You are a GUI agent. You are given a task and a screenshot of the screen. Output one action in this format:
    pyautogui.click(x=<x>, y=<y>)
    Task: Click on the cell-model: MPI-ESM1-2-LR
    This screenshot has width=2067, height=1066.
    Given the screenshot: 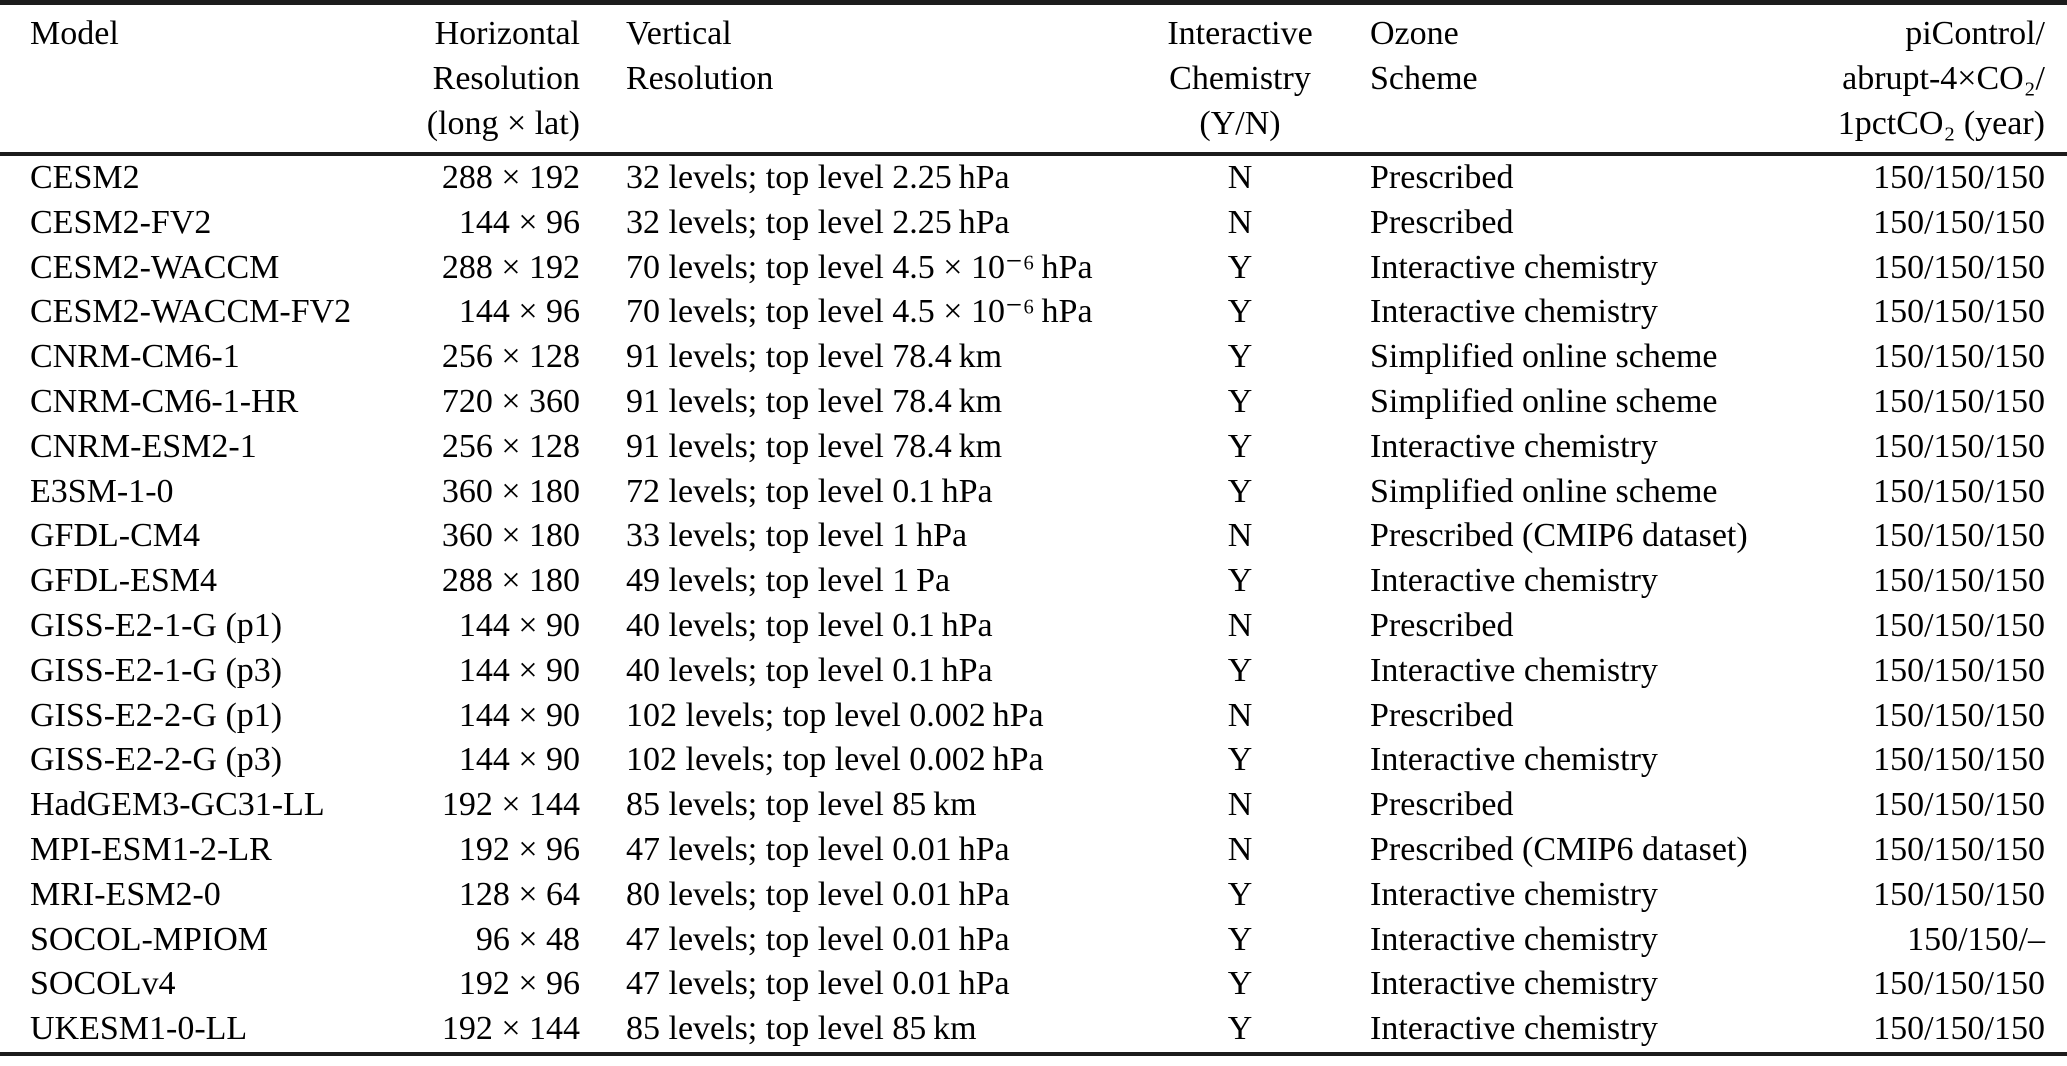 What is the action you would take?
    pyautogui.click(x=151, y=849)
    